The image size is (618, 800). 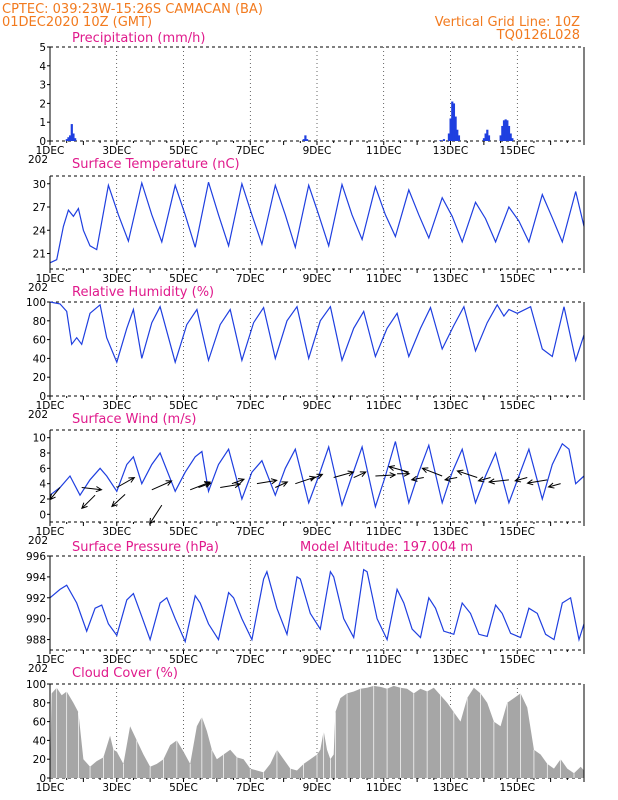 I want to click on y-tick-label: 100, so click(x=36, y=303).